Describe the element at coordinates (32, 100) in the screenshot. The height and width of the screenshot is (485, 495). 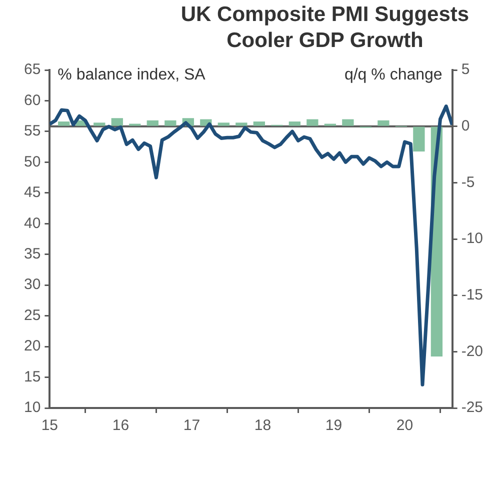
I see `y-tick-label: 60` at that location.